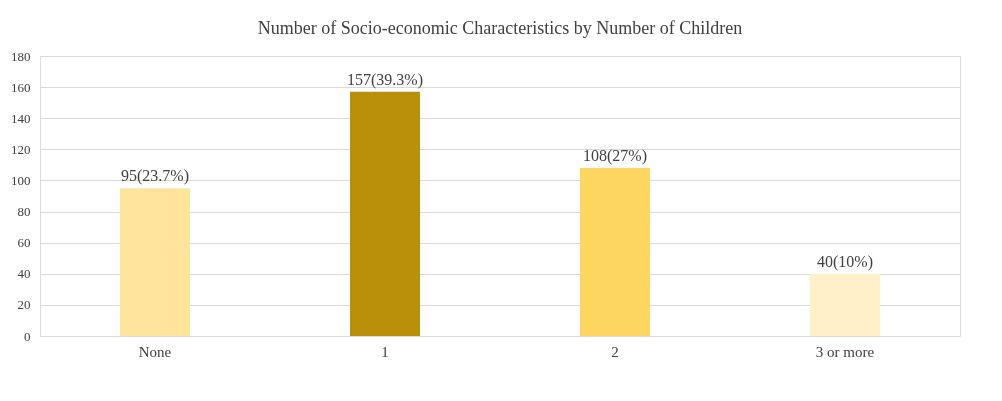  I want to click on x-tick-label: 2, so click(615, 351).